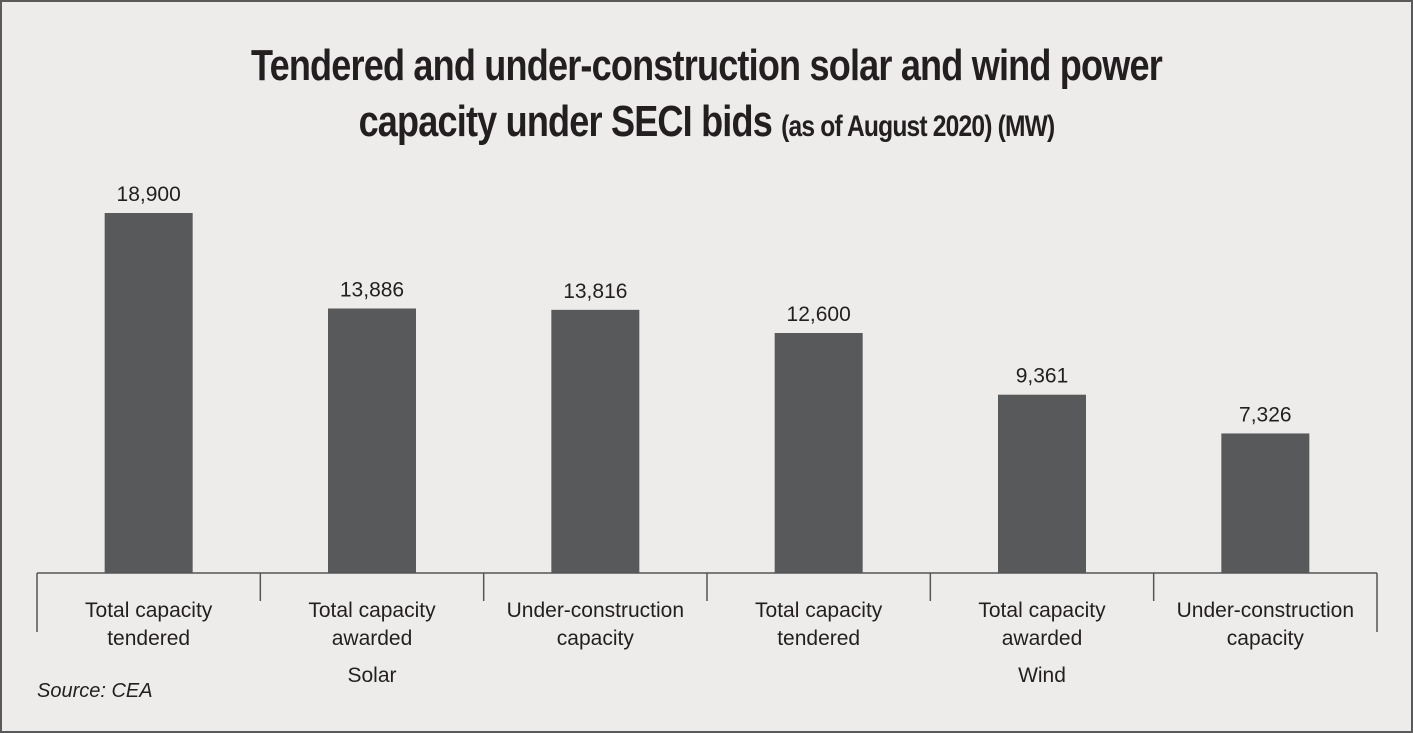  I want to click on group-label: Wind, so click(1042, 675).